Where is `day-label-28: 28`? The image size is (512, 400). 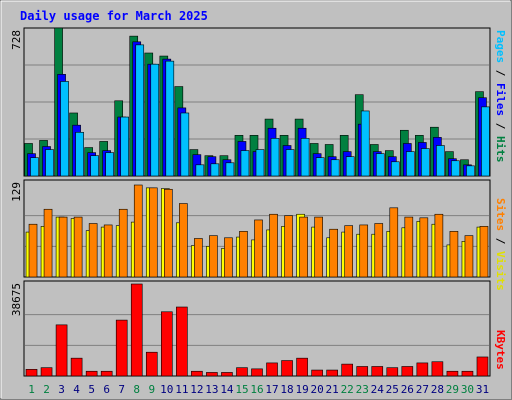
day-label-28: 28 is located at coordinates (437, 389).